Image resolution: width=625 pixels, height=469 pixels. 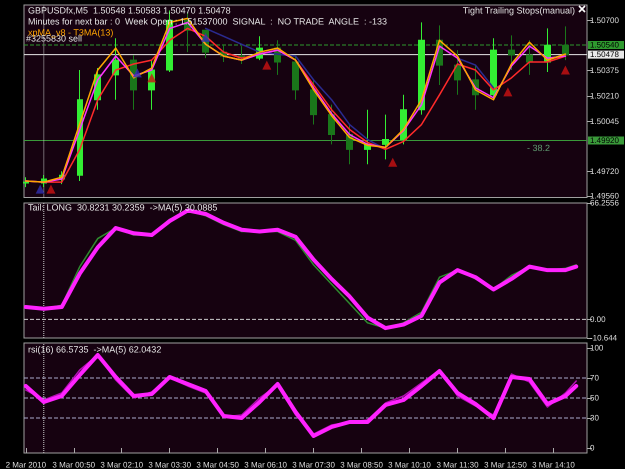 What do you see at coordinates (266, 464) in the screenshot?
I see `x-tick-label: 3 Mar 06:10` at bounding box center [266, 464].